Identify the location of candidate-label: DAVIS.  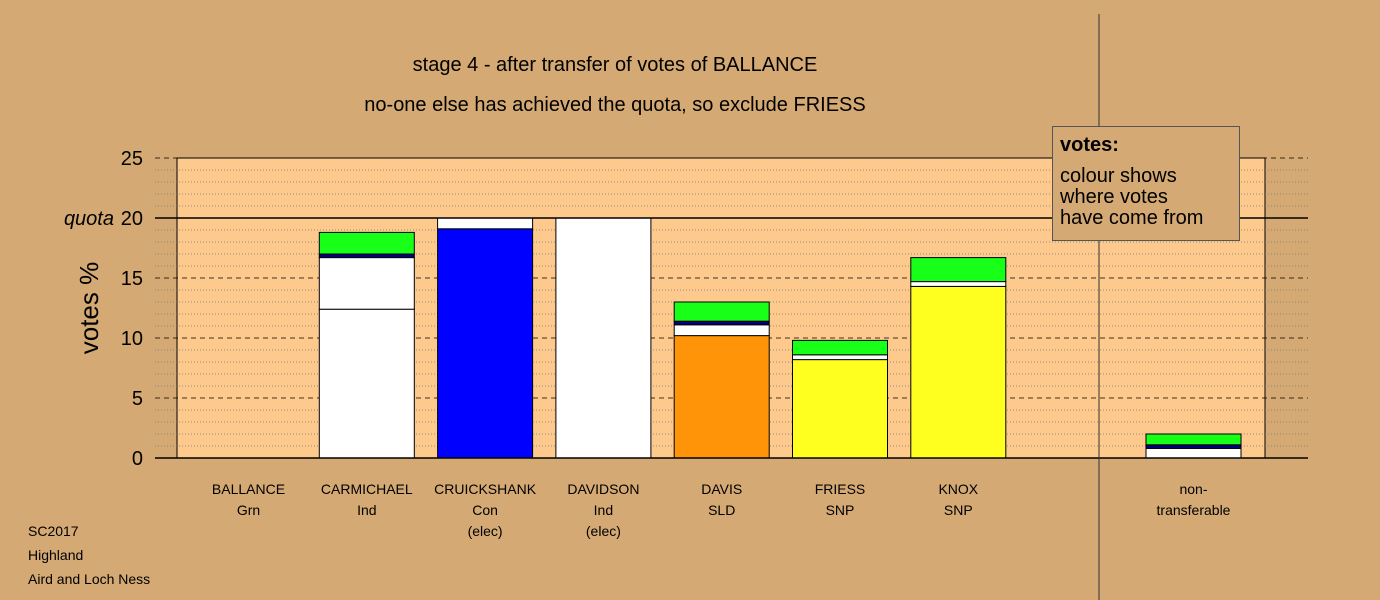
(721, 489).